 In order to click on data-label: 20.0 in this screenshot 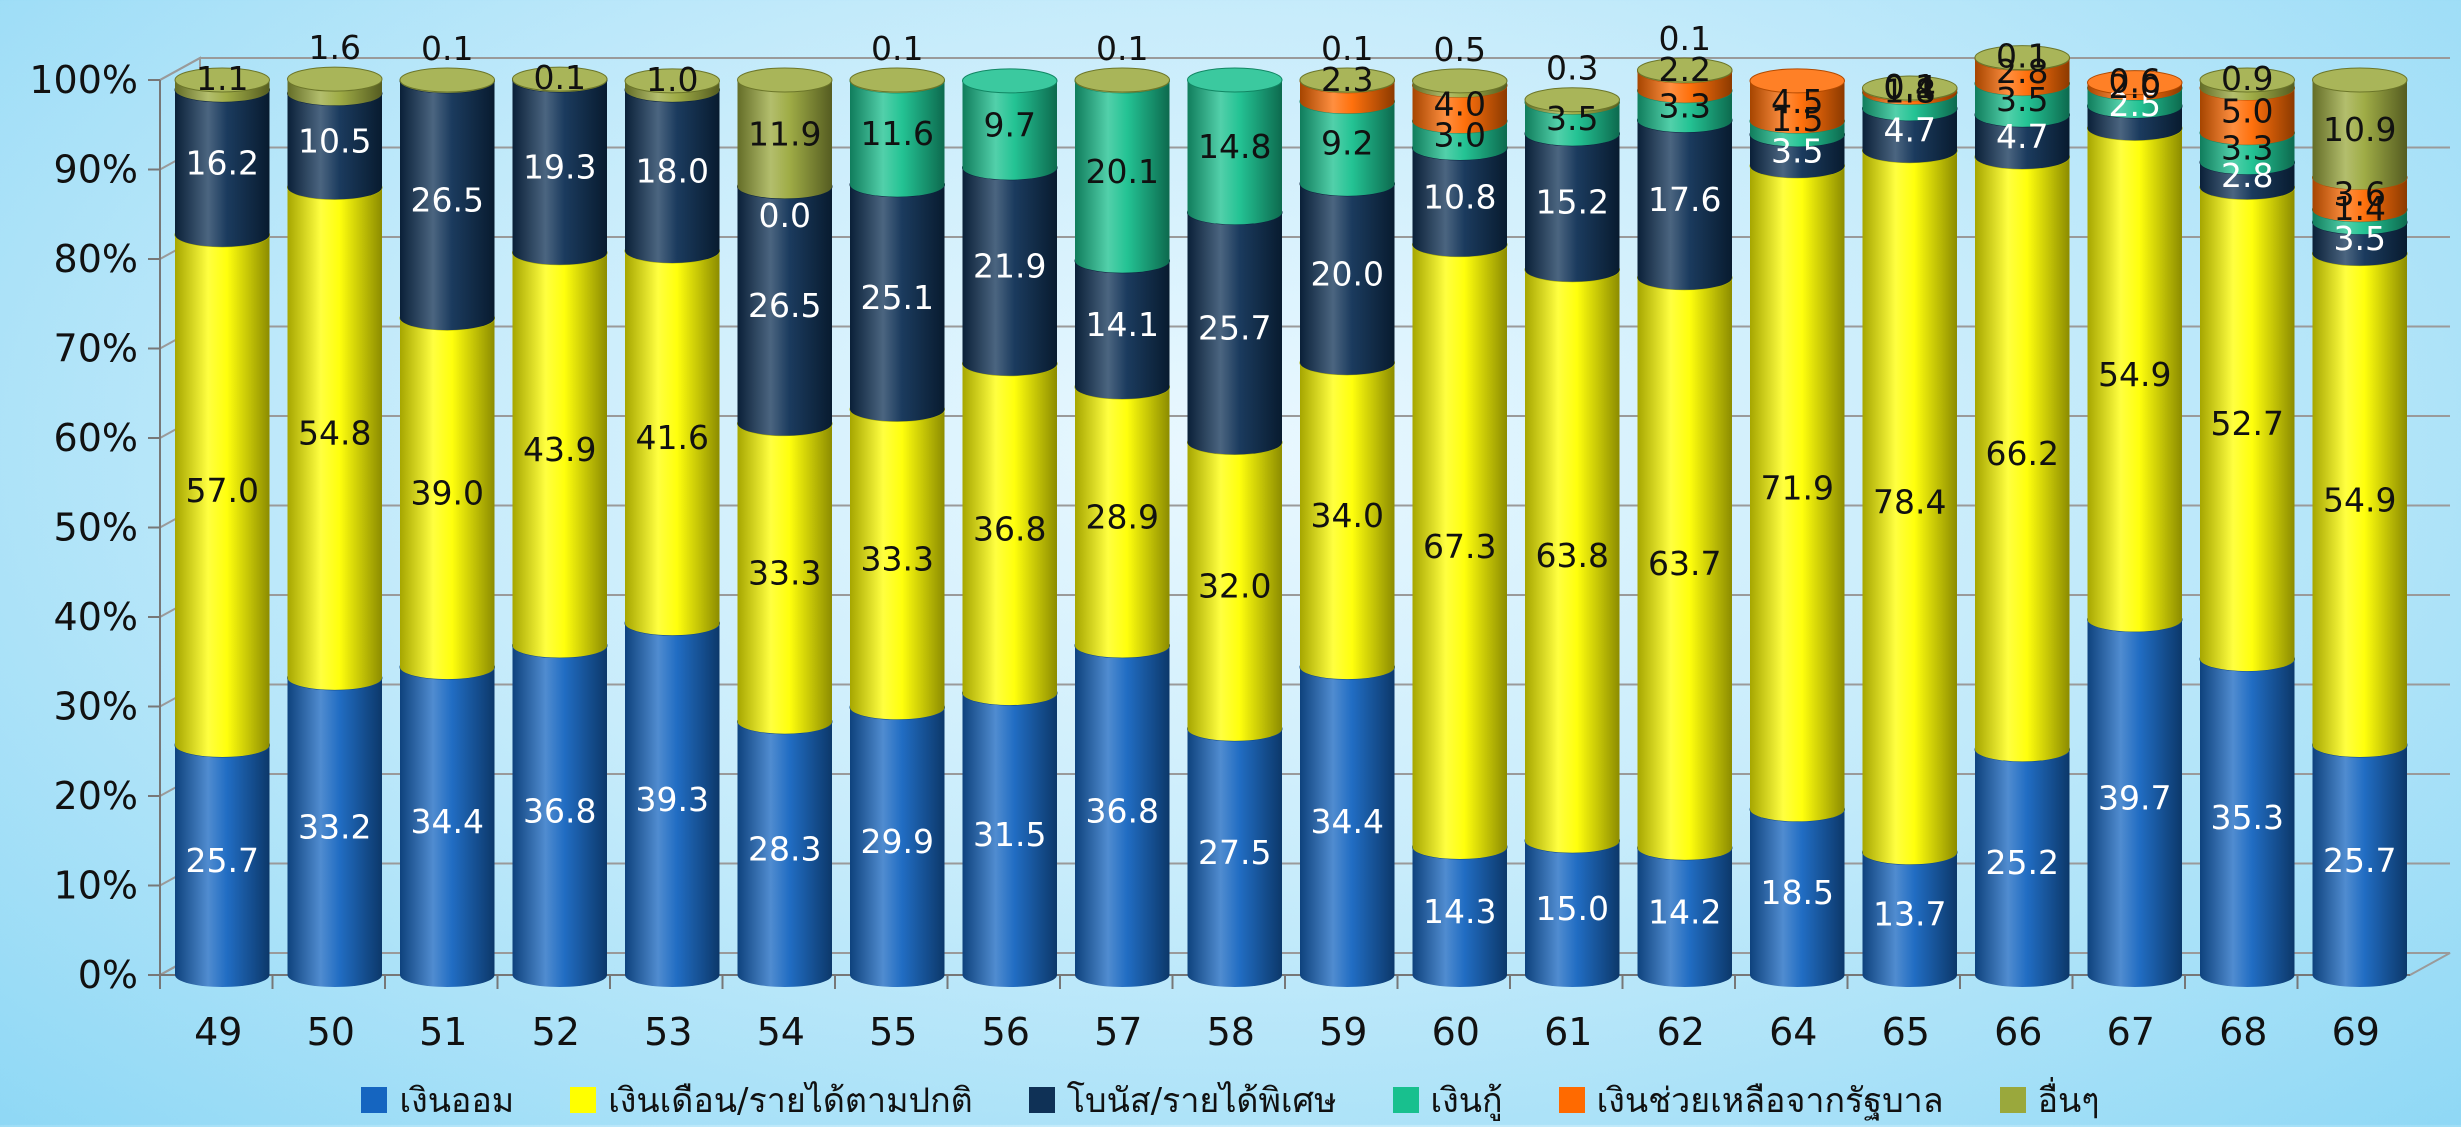, I will do `click(1347, 273)`.